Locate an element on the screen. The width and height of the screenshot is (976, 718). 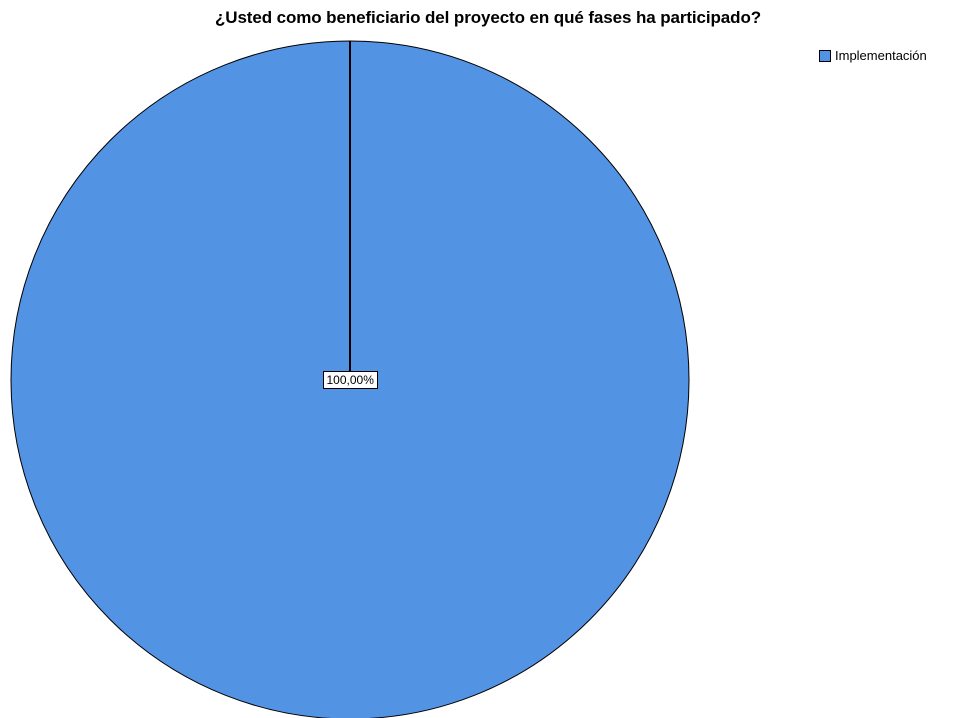
legend: Implementación is located at coordinates (873, 55).